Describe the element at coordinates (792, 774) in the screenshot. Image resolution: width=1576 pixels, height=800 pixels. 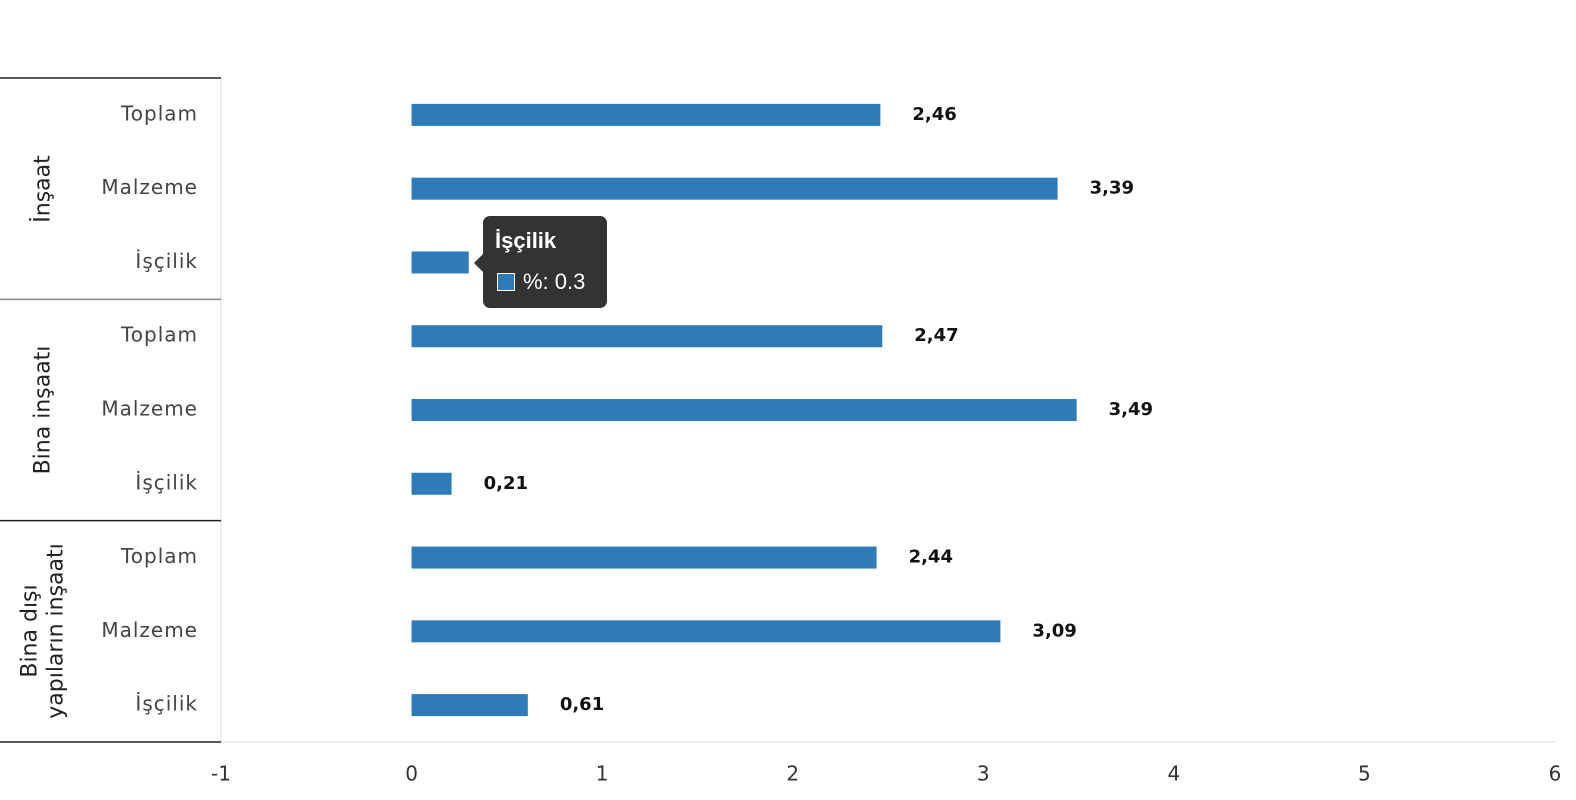
I see `x-tick-label: 2` at that location.